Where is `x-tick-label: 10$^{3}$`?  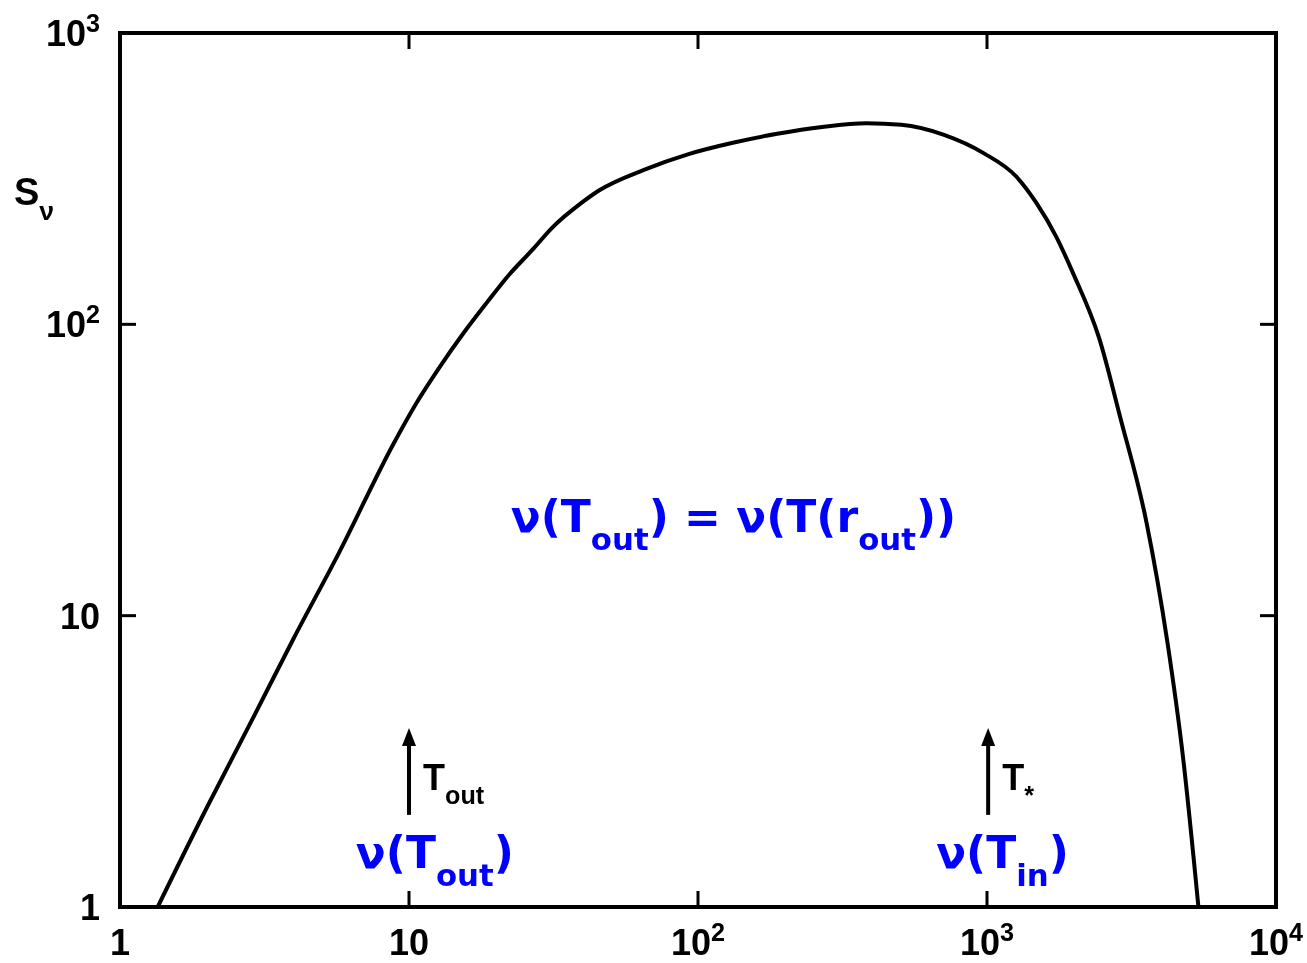
x-tick-label: 10$^{3}$ is located at coordinates (987, 940).